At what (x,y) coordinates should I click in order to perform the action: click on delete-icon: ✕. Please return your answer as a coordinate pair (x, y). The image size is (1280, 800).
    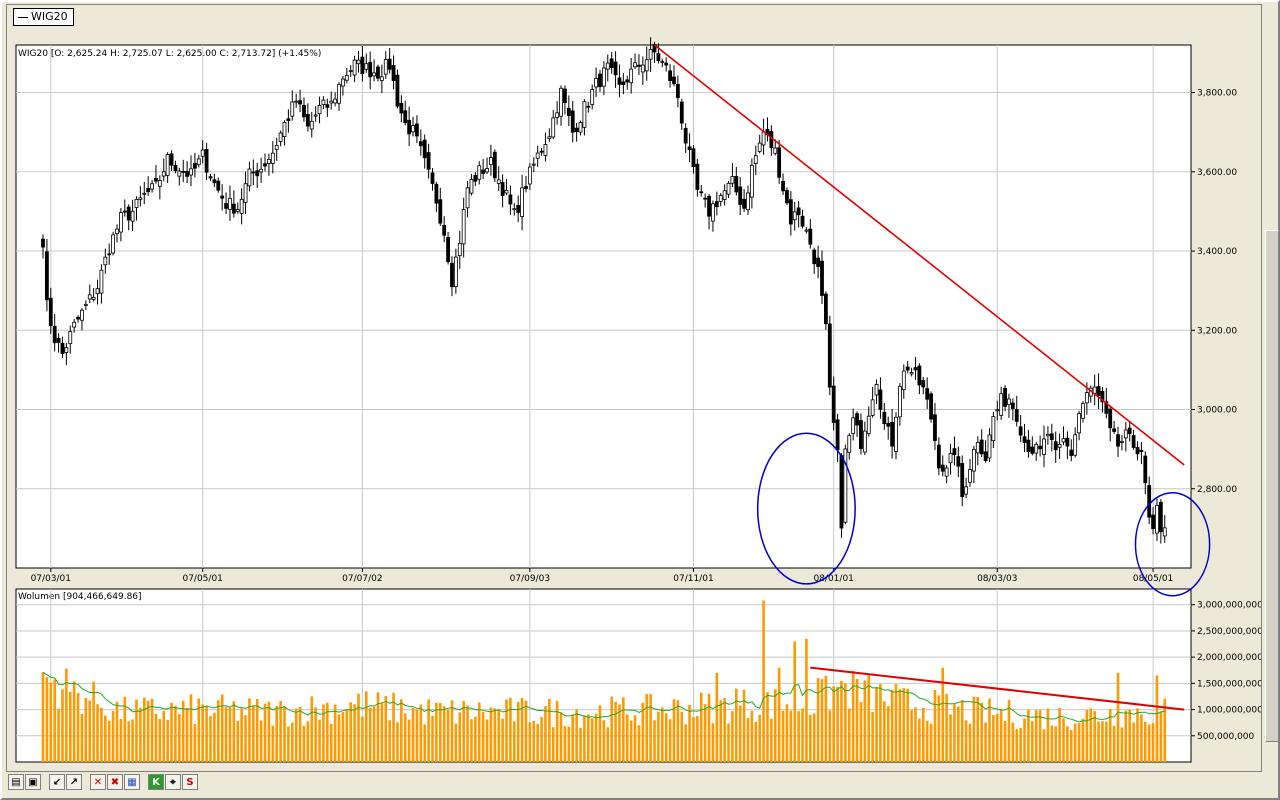
    Looking at the image, I should click on (98, 782).